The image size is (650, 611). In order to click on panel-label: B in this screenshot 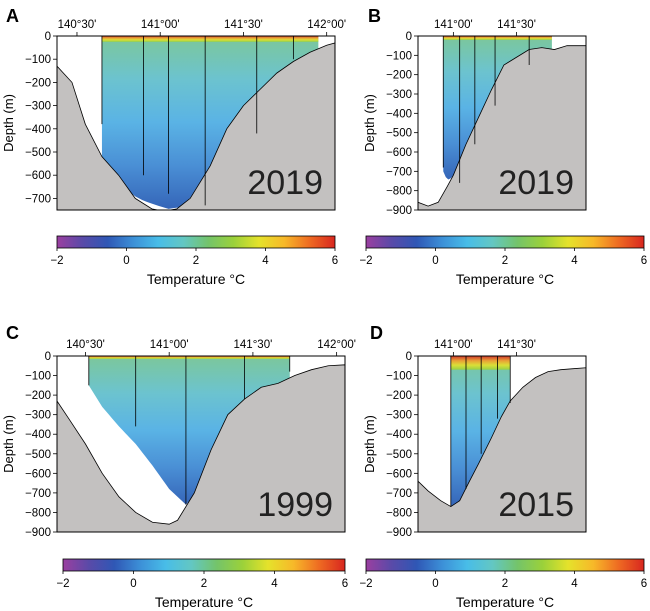, I will do `click(374, 16)`.